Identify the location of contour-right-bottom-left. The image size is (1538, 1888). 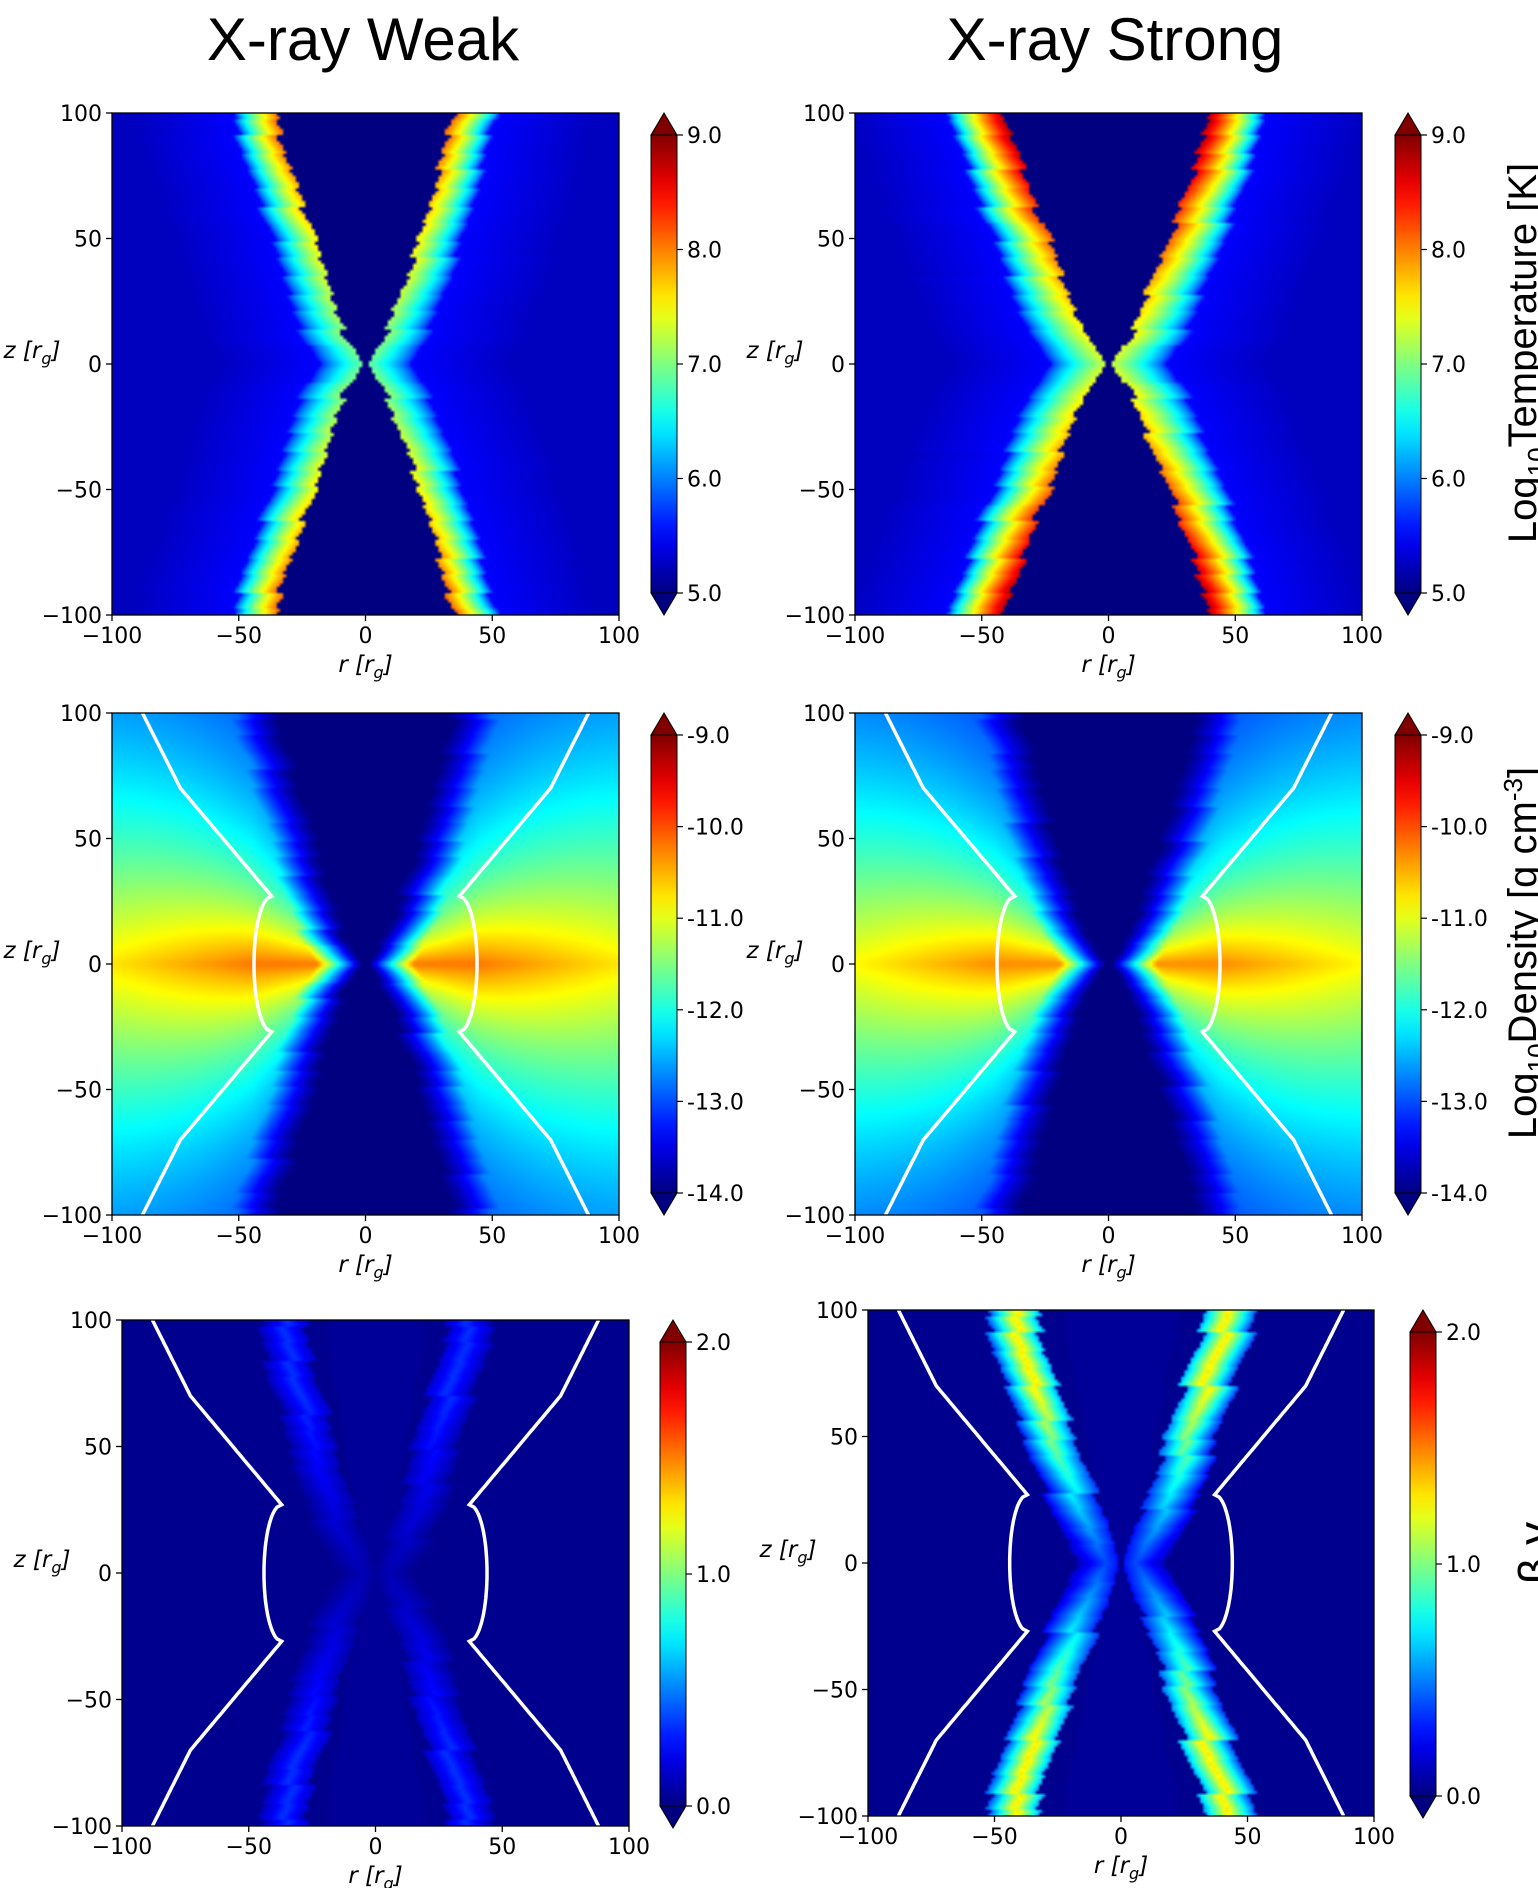
(533, 1573).